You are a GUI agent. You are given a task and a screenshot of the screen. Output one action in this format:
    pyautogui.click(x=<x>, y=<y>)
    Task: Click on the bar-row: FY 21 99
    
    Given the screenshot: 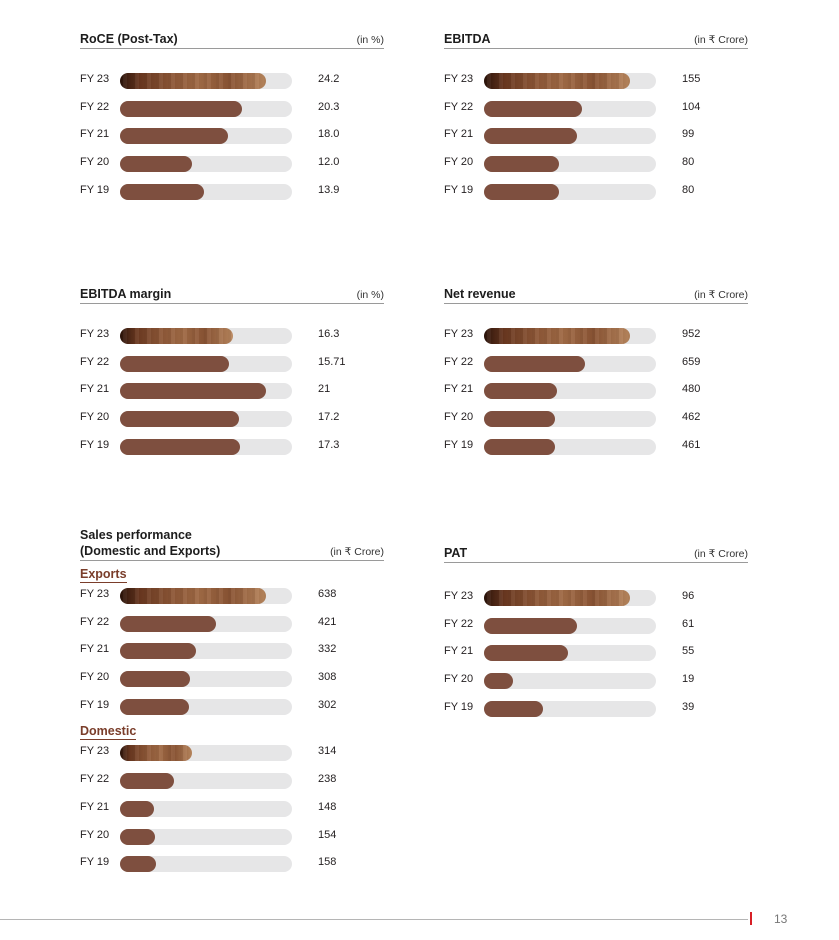 What is the action you would take?
    pyautogui.click(x=596, y=137)
    